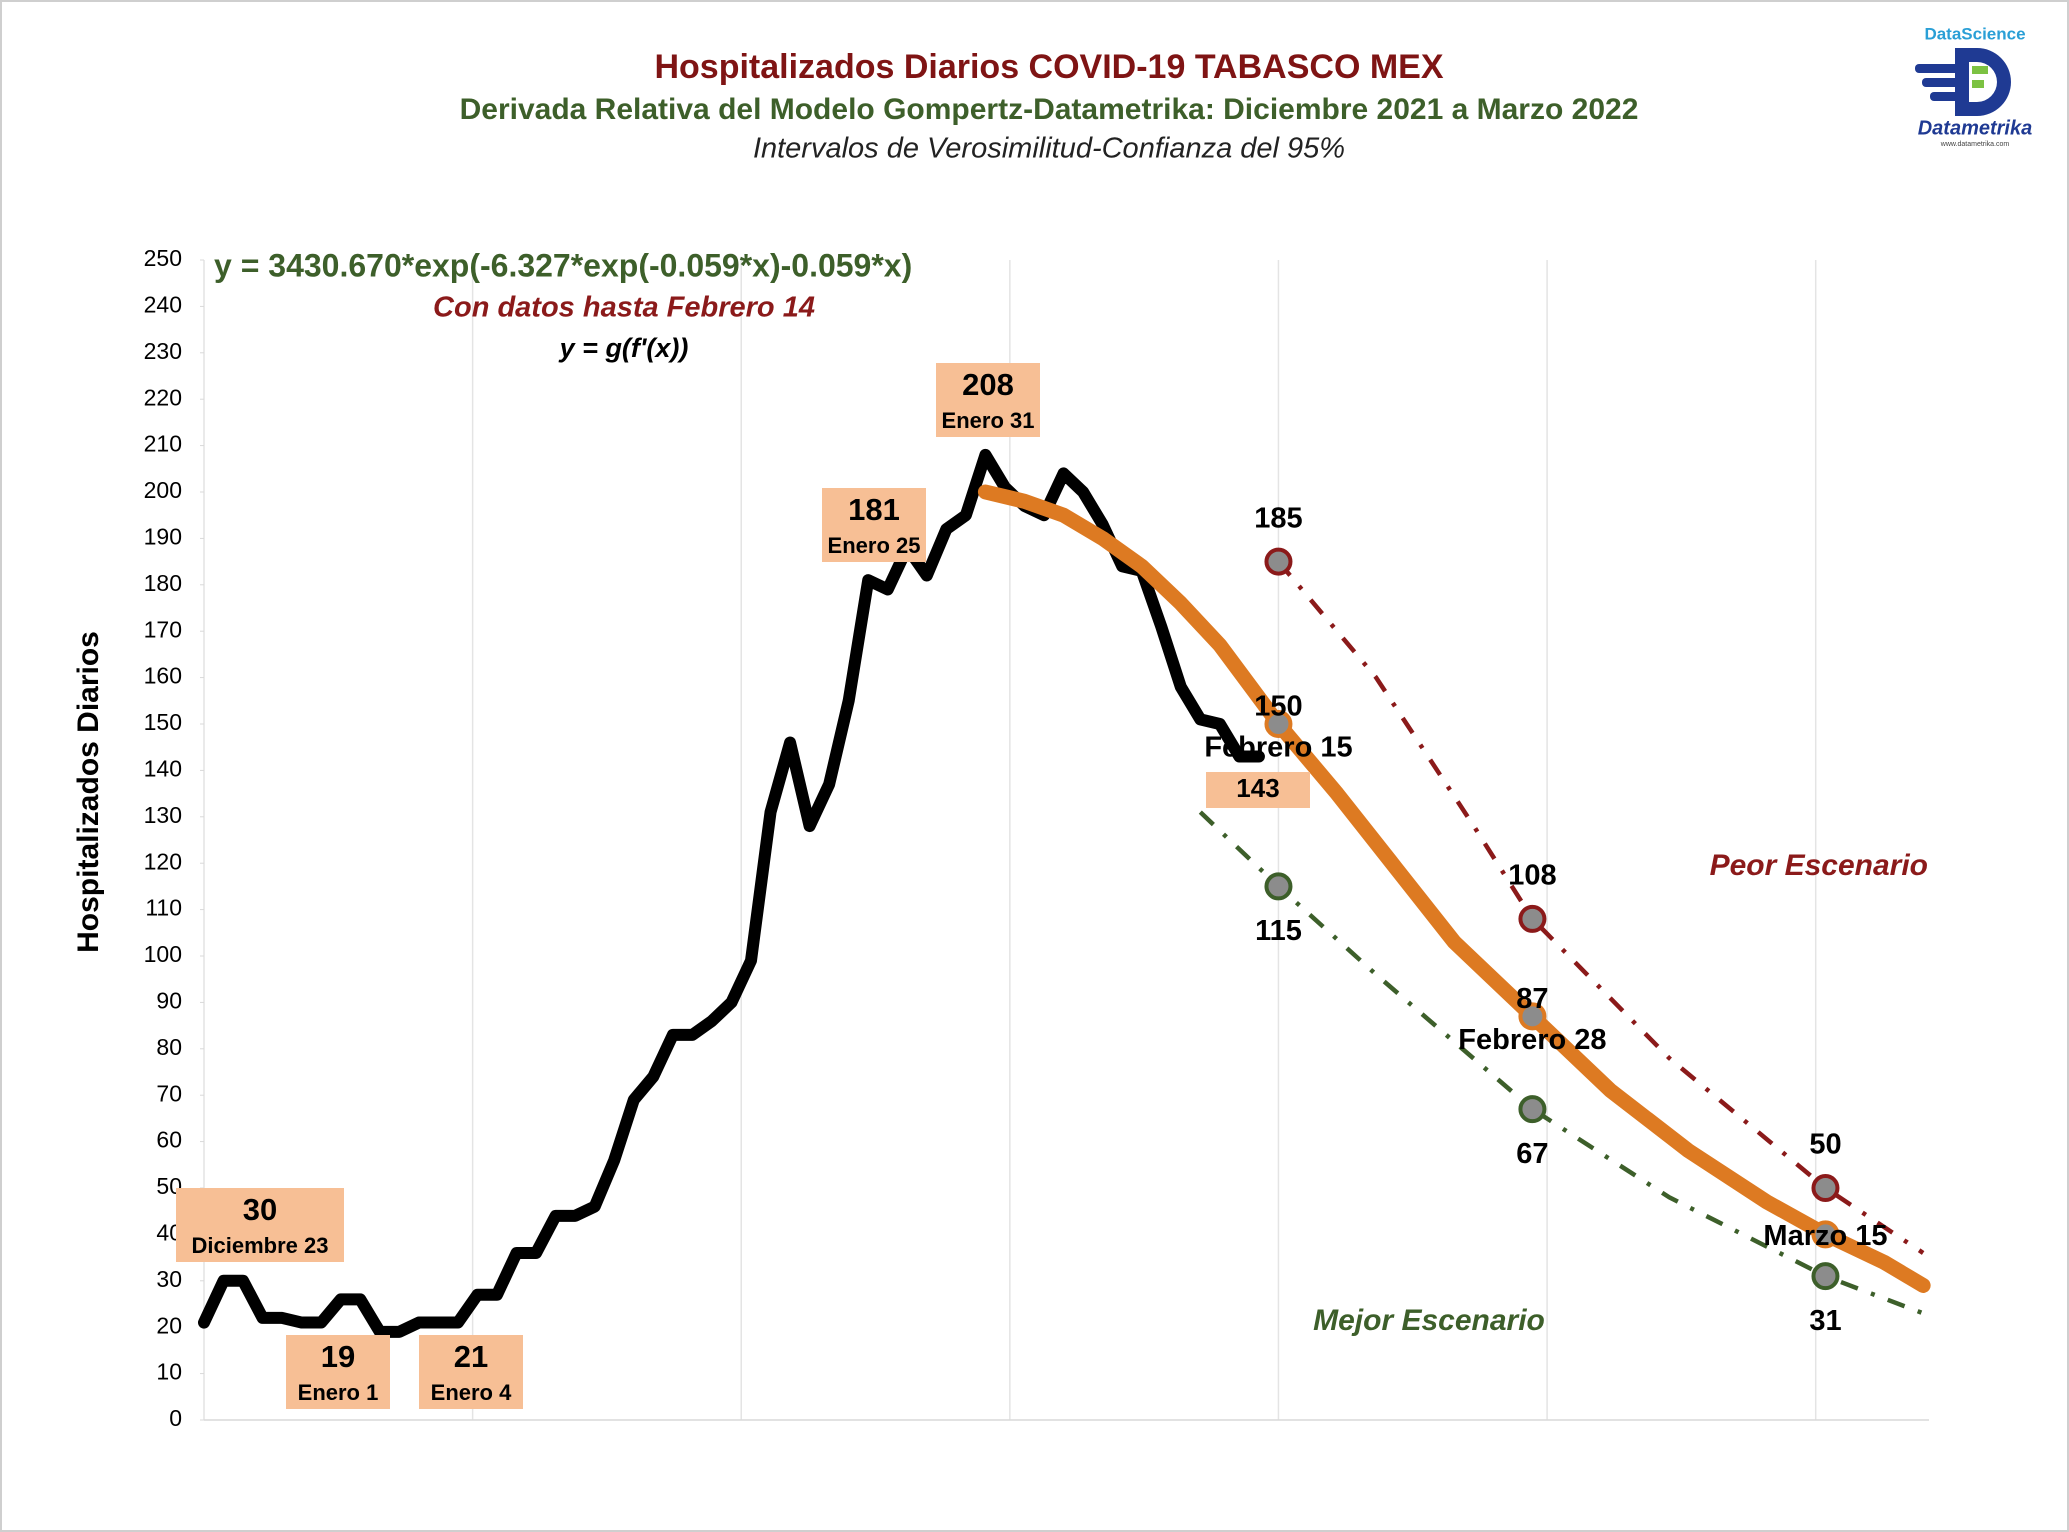 Image resolution: width=2069 pixels, height=1532 pixels. Describe the element at coordinates (1278, 931) in the screenshot. I see `value-label: 115` at that location.